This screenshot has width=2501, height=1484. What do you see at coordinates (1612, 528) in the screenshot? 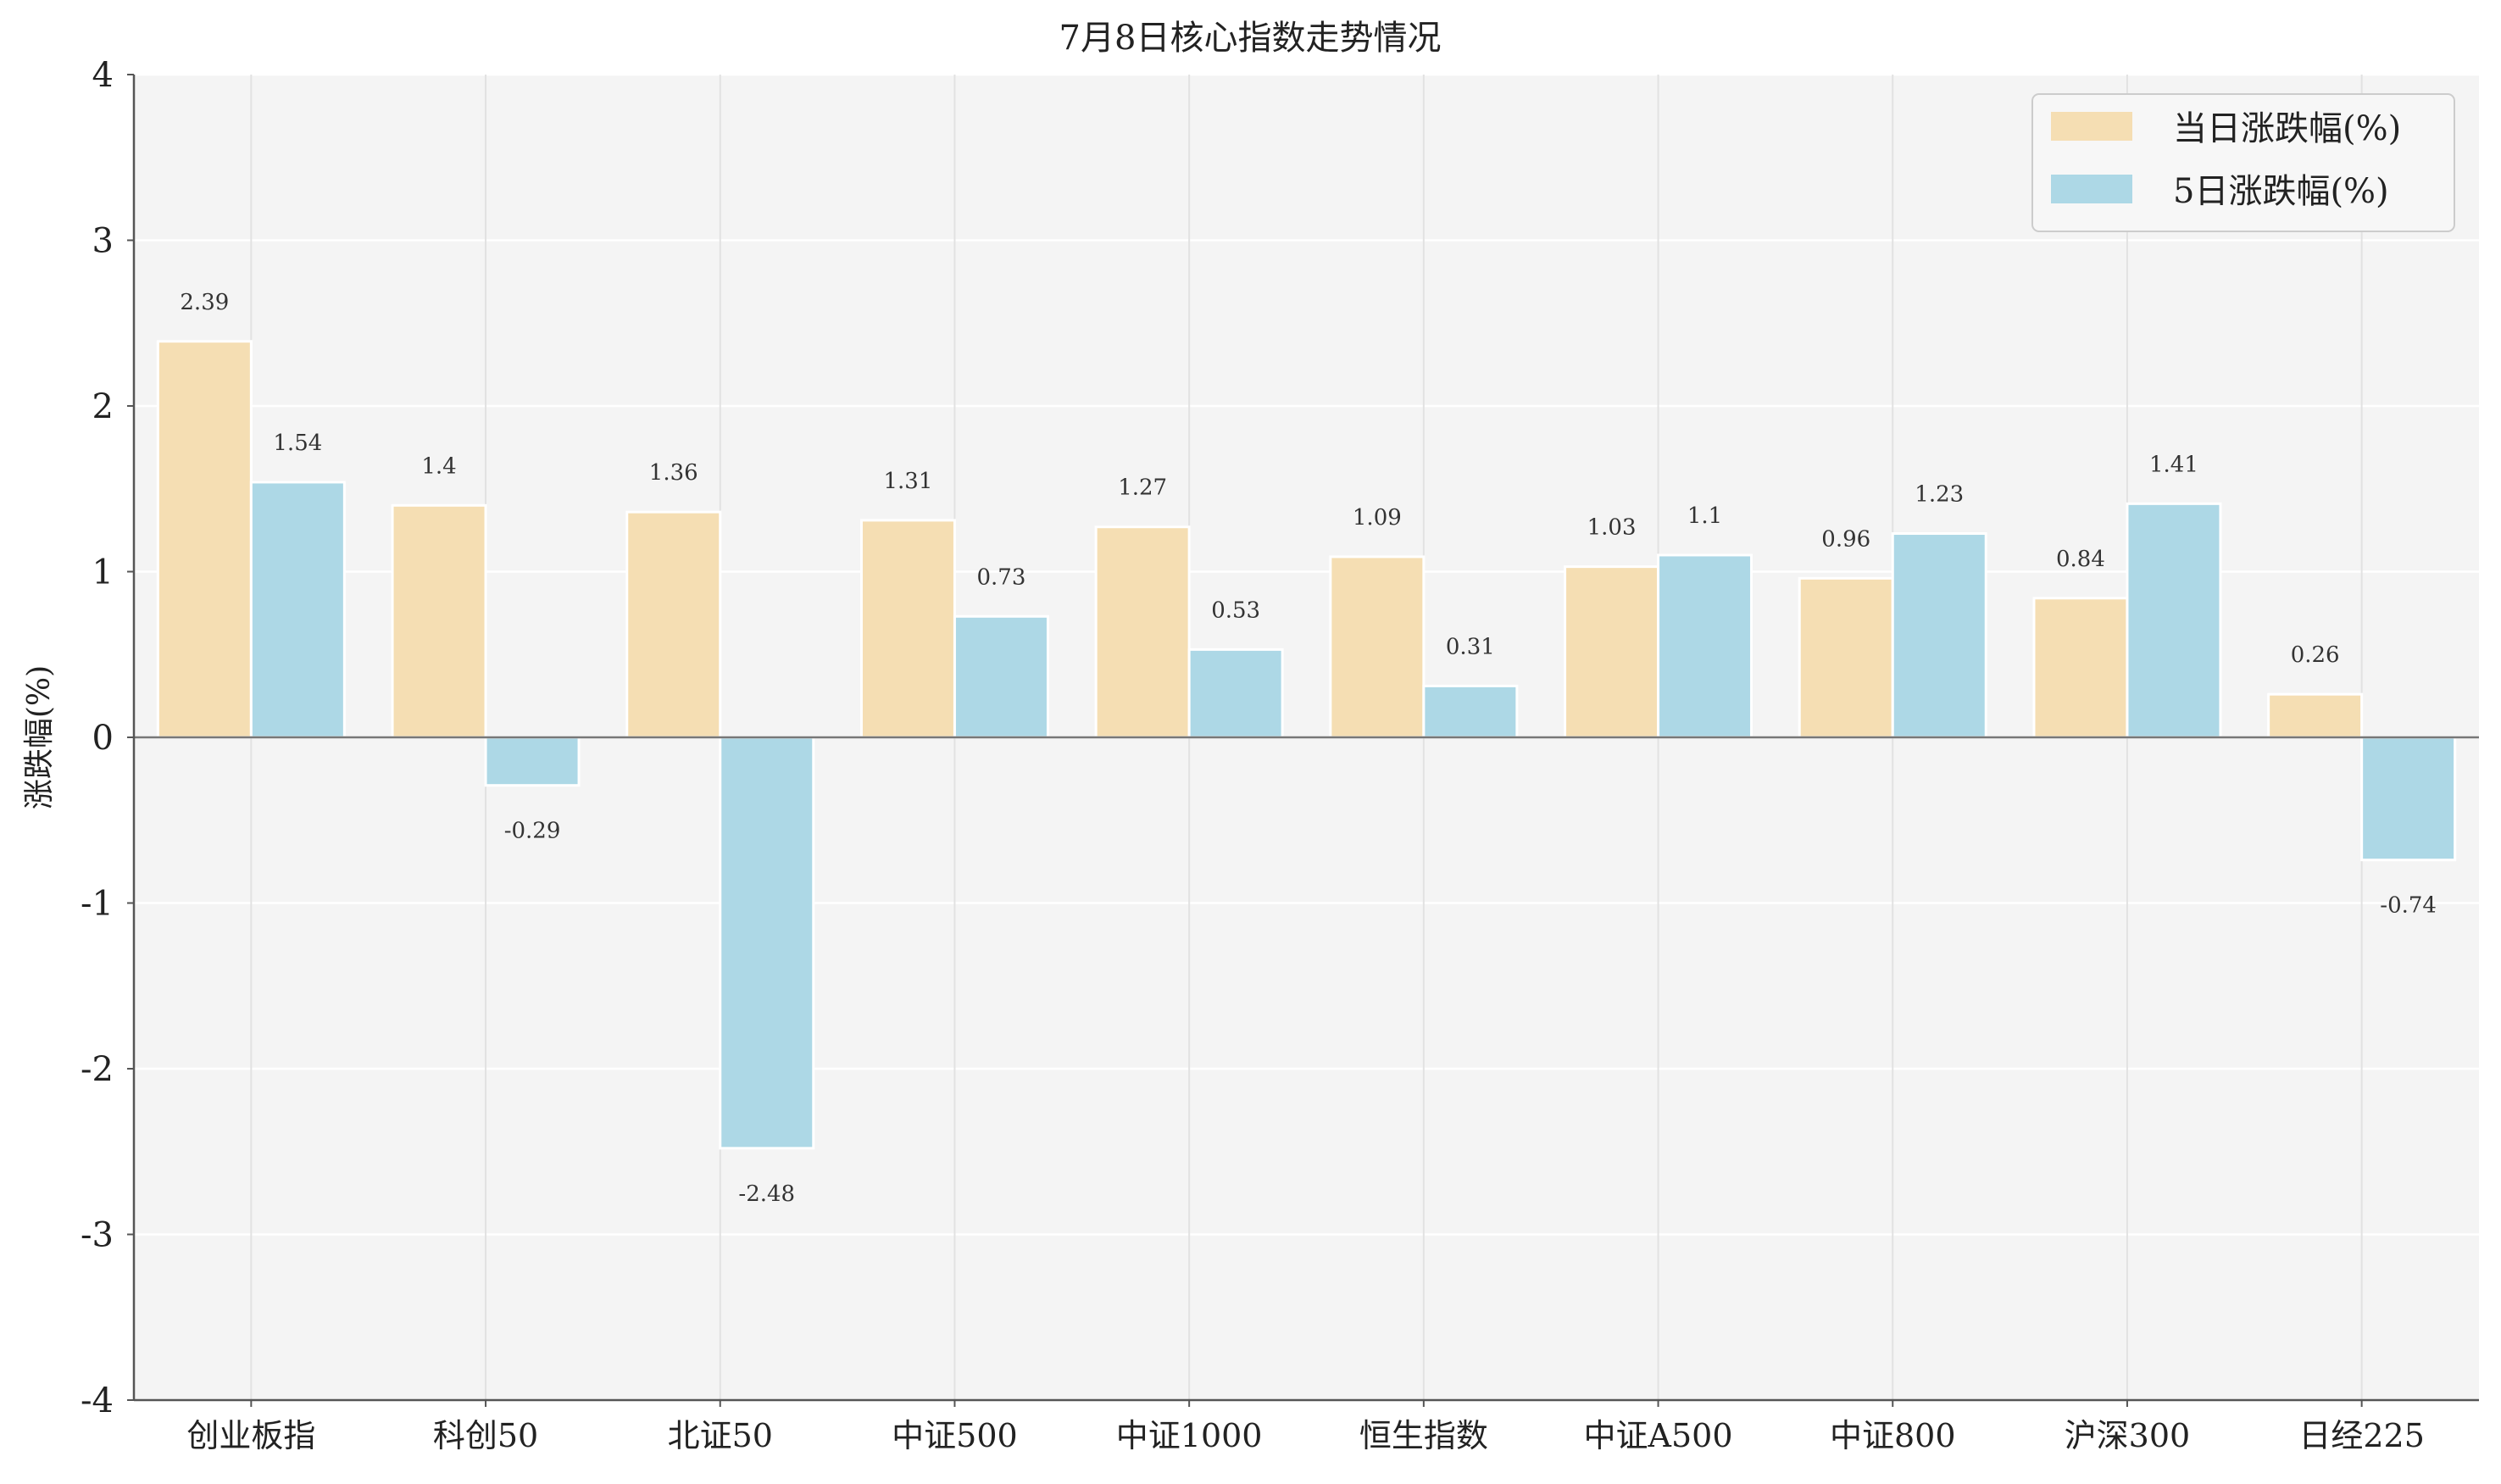
I see `data-label: 1.03` at bounding box center [1612, 528].